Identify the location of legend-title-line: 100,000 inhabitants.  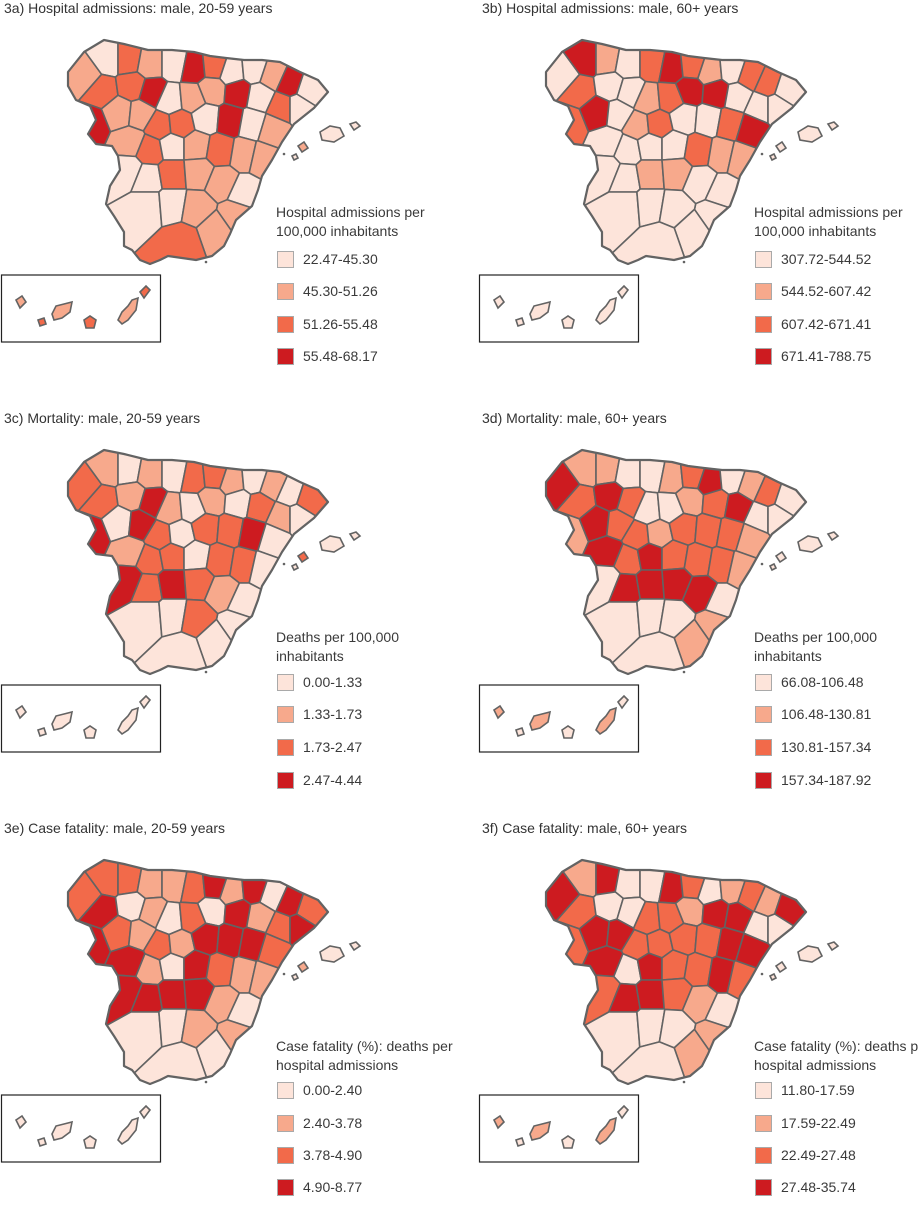
(337, 231).